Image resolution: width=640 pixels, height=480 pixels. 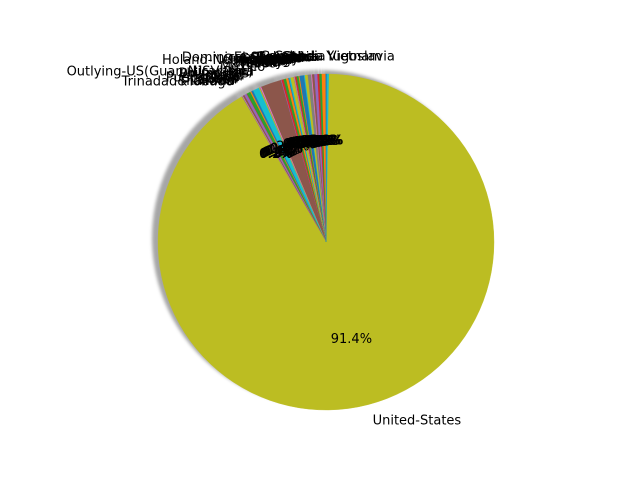 I want to click on slice-percent-united-states: 91.4%, so click(x=351, y=339).